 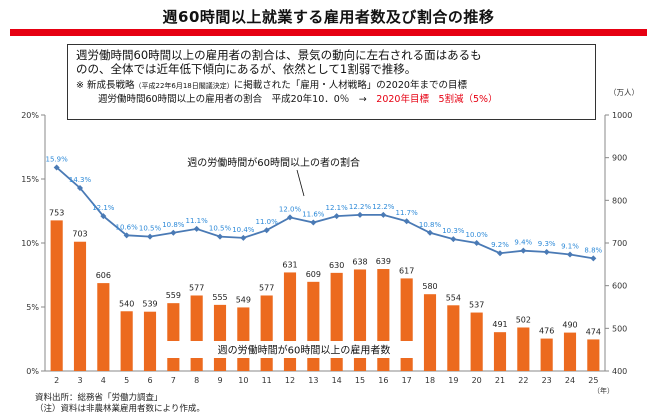 I want to click on bar-label: 559, so click(x=173, y=295).